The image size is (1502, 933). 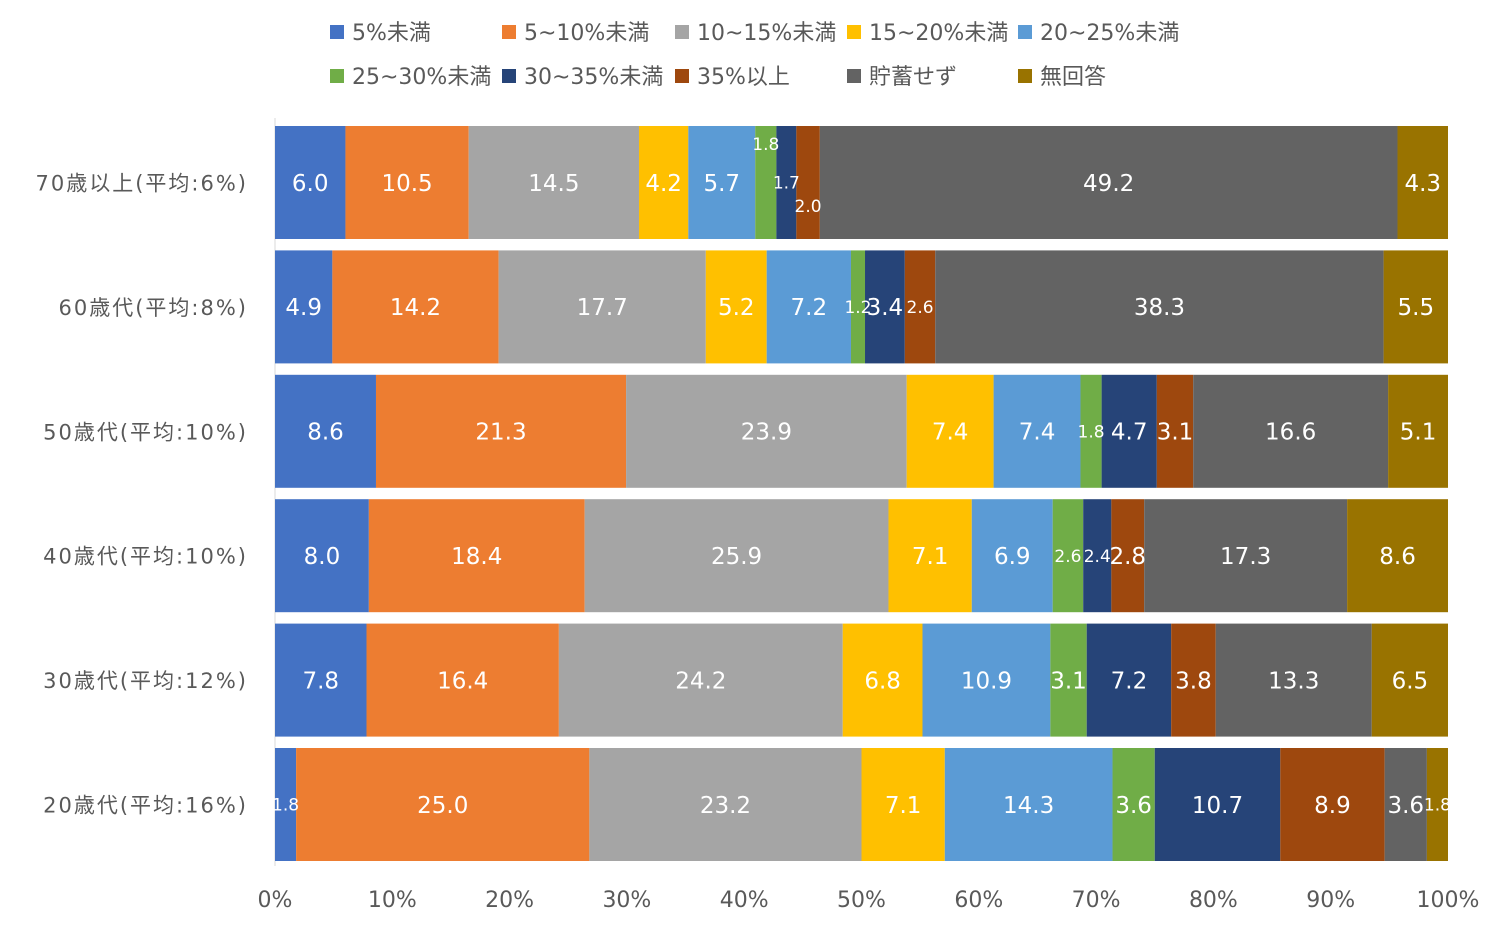 I want to click on data-label: 1.7, so click(x=786, y=184).